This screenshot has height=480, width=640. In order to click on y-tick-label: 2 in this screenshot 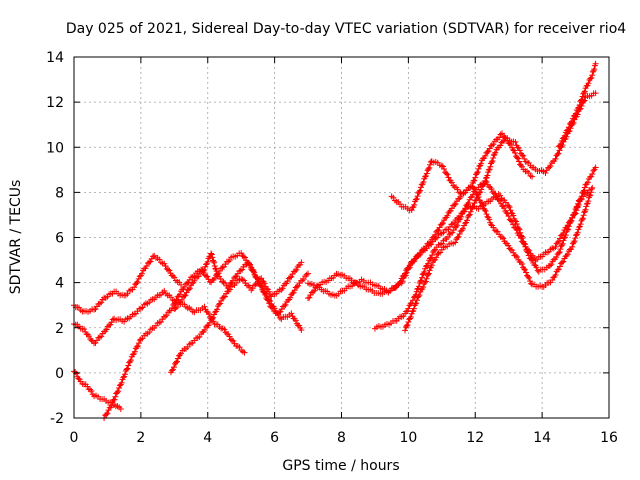, I will do `click(59, 329)`.